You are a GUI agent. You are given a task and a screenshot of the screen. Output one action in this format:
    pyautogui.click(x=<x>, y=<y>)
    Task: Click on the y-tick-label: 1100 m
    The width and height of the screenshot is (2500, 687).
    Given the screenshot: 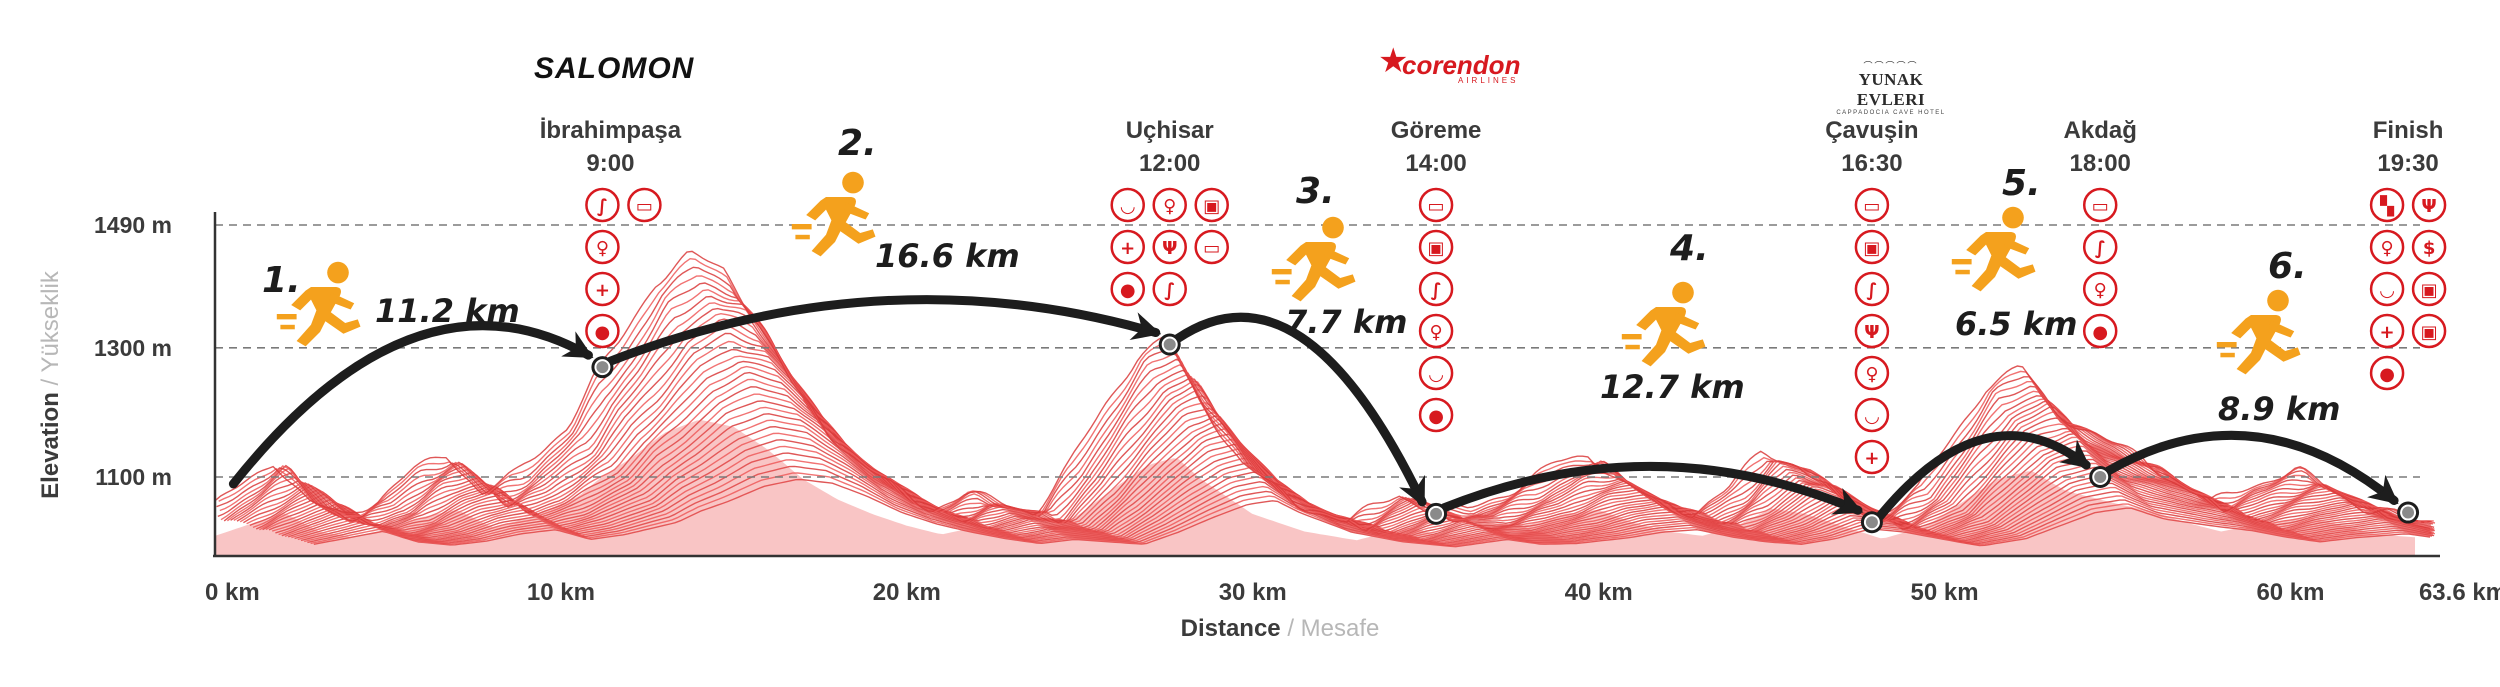 What is the action you would take?
    pyautogui.click(x=133, y=477)
    